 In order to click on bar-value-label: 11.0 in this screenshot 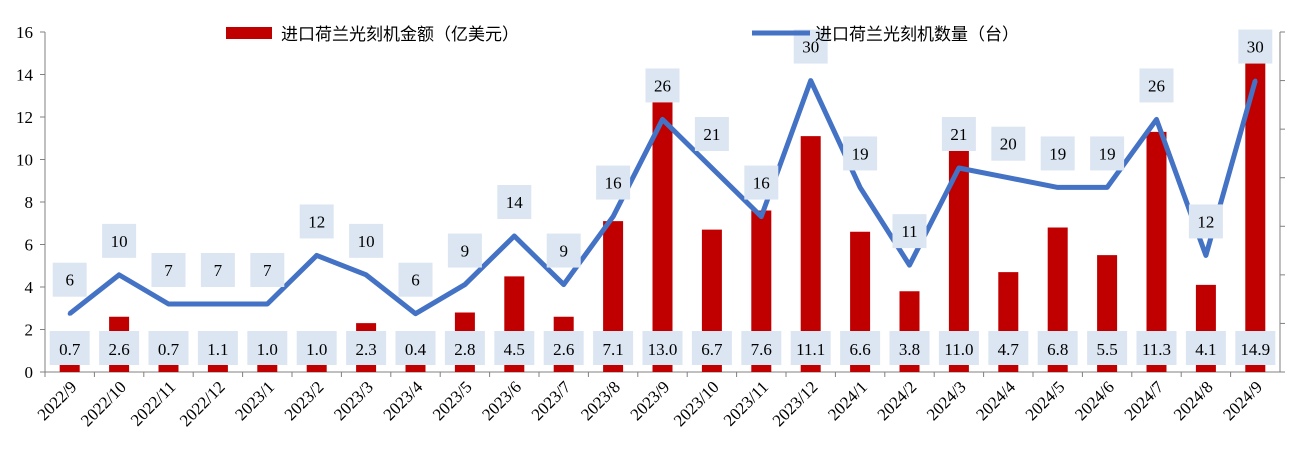, I will do `click(958, 349)`.